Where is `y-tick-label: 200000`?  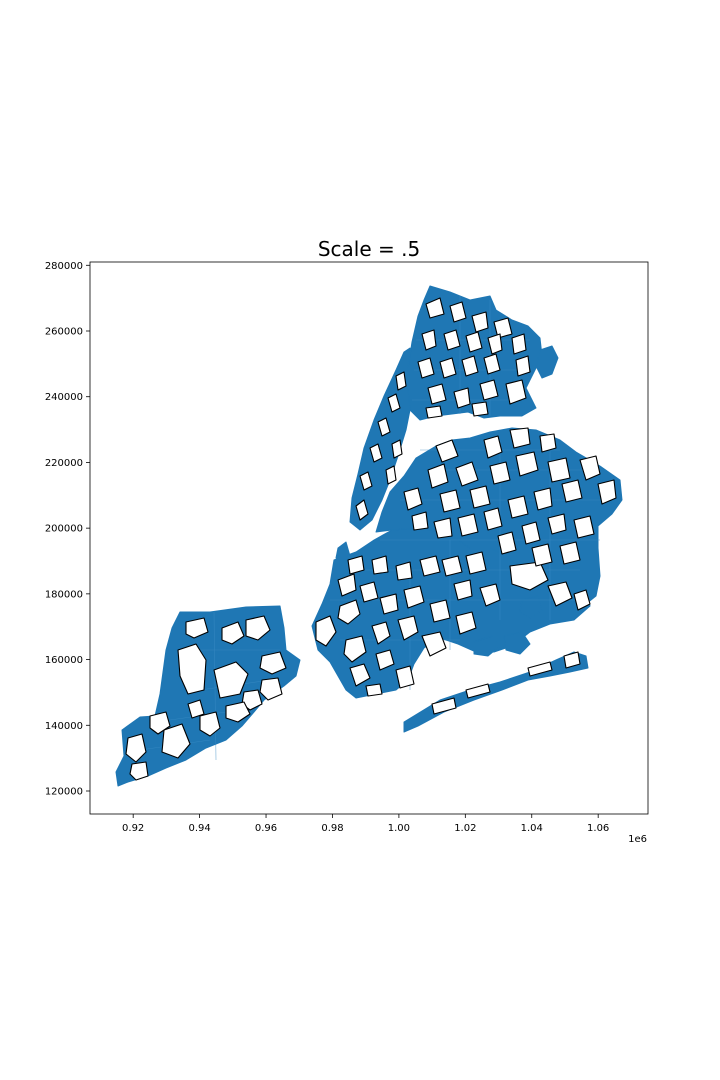
y-tick-label: 200000 is located at coordinates (64, 529).